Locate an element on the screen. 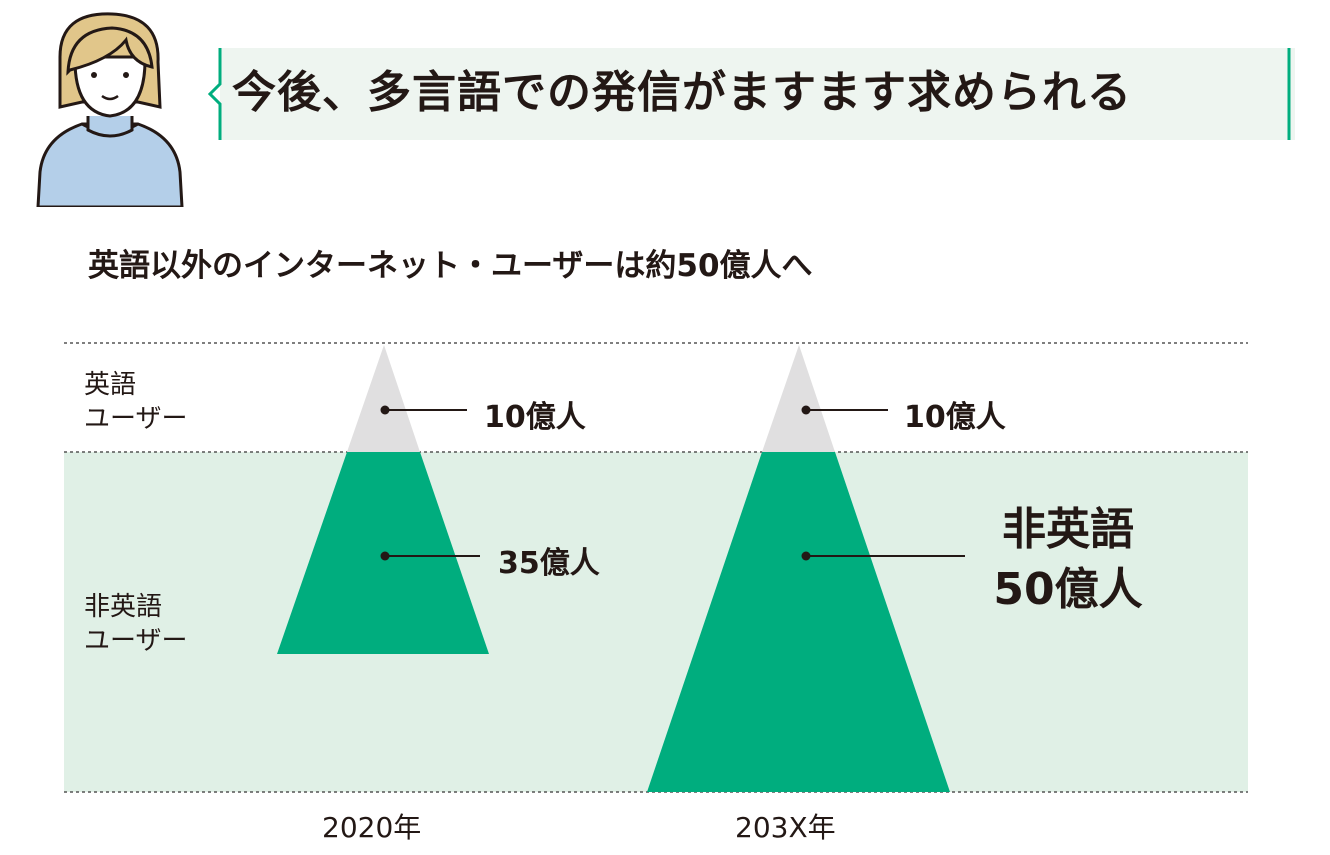 The image size is (1330, 855). year-label-2020: 2020年 is located at coordinates (372, 827).